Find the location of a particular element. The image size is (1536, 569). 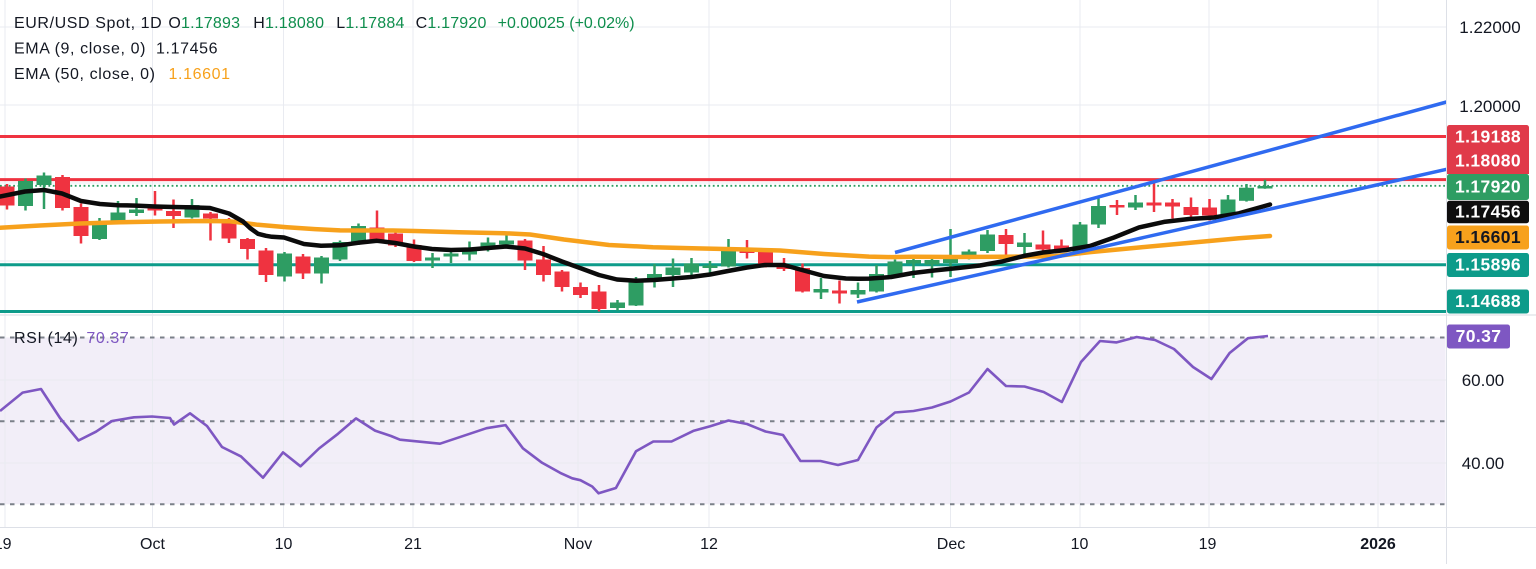

svg-text: 1.18080 is located at coordinates (1488, 161).